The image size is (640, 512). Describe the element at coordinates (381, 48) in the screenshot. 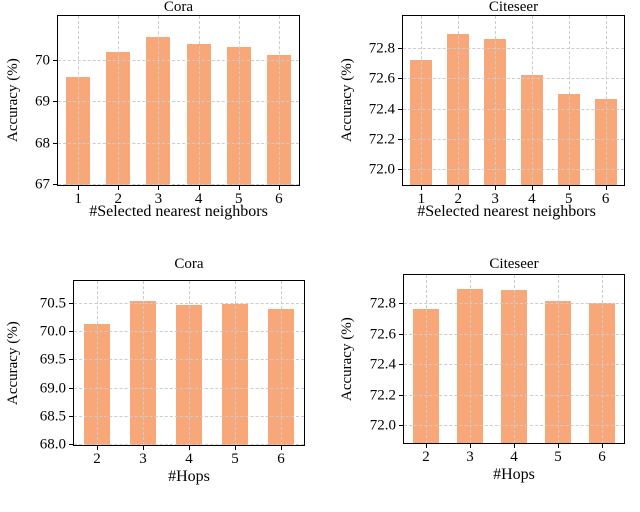

I see `y-tick-label: 72.8` at that location.